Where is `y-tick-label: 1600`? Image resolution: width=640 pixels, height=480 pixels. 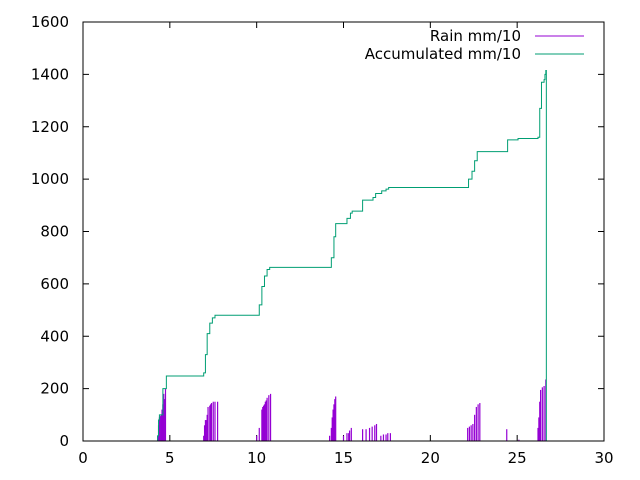
y-tick-label: 1600 is located at coordinates (50, 22).